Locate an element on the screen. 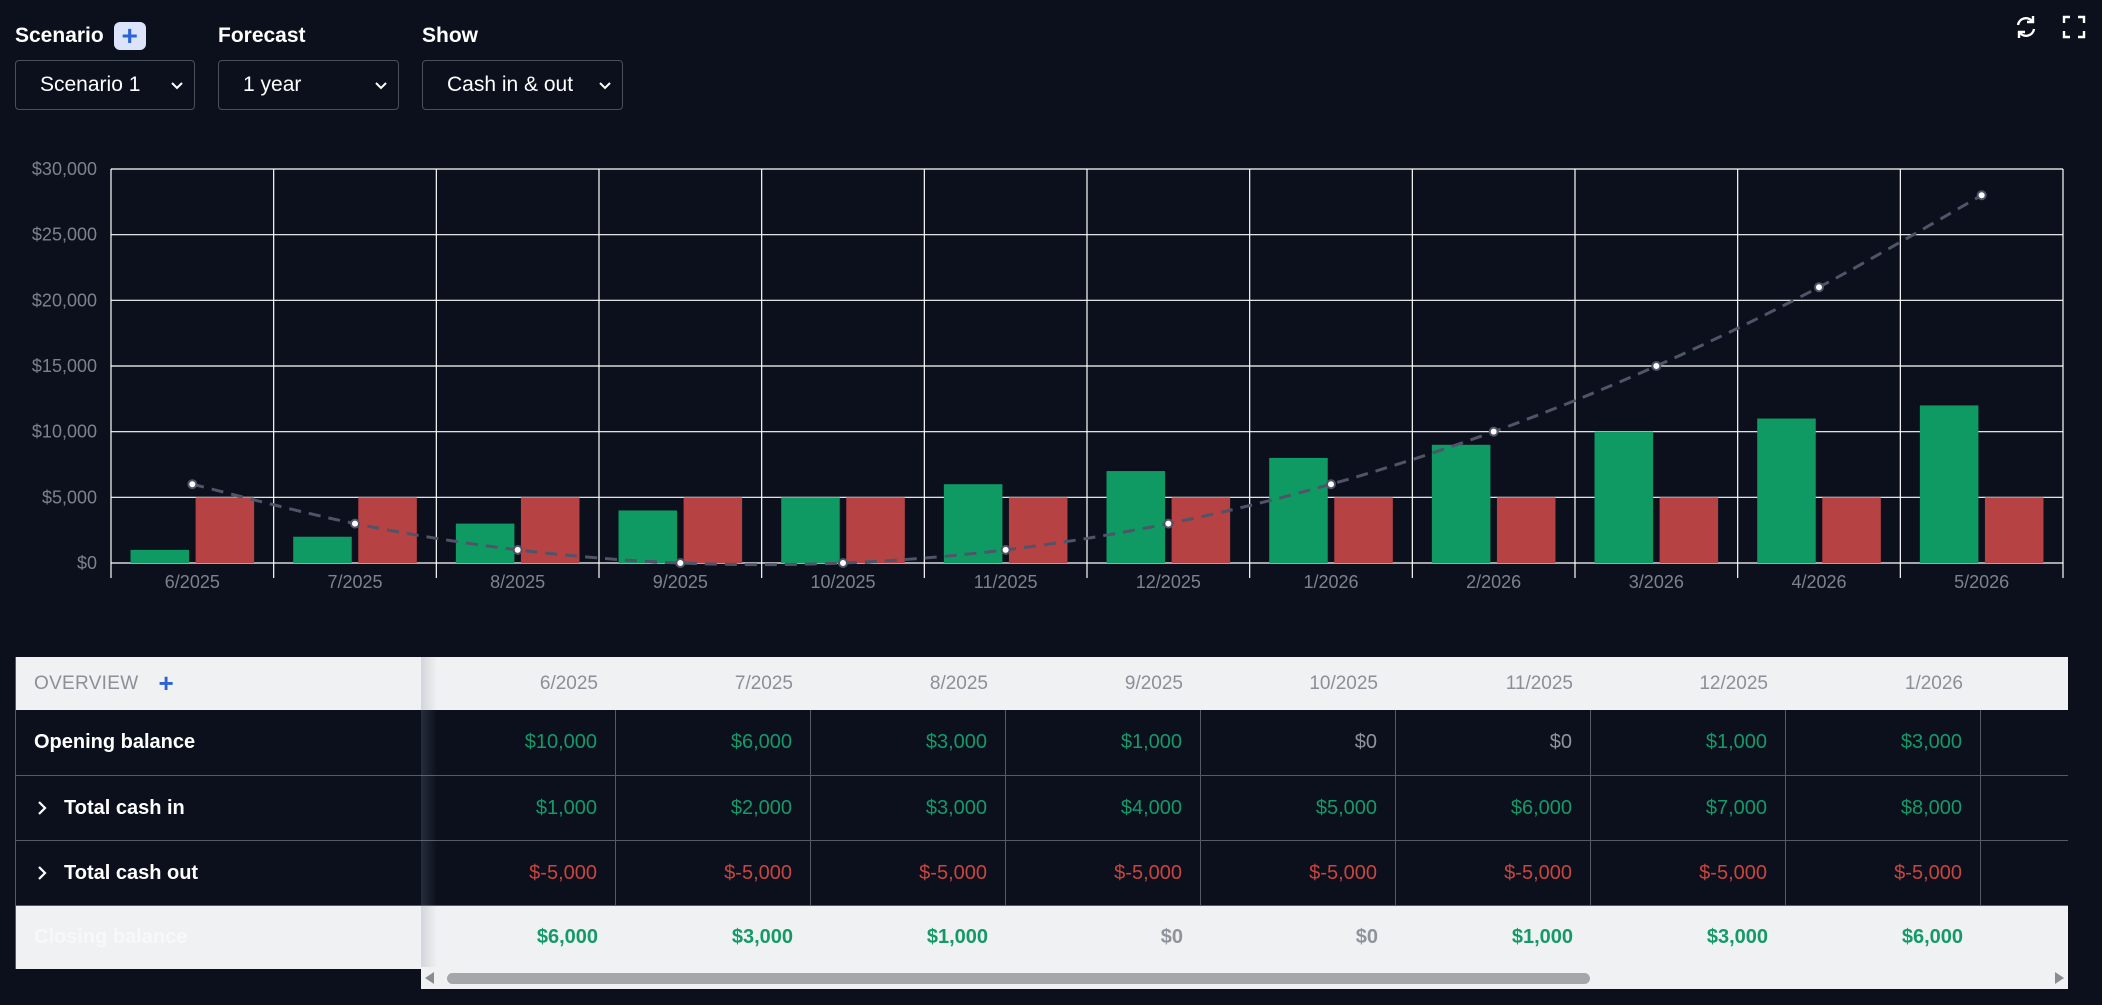 The image size is (2102, 1005). show-control: Show Cash in & out is located at coordinates (522, 66).